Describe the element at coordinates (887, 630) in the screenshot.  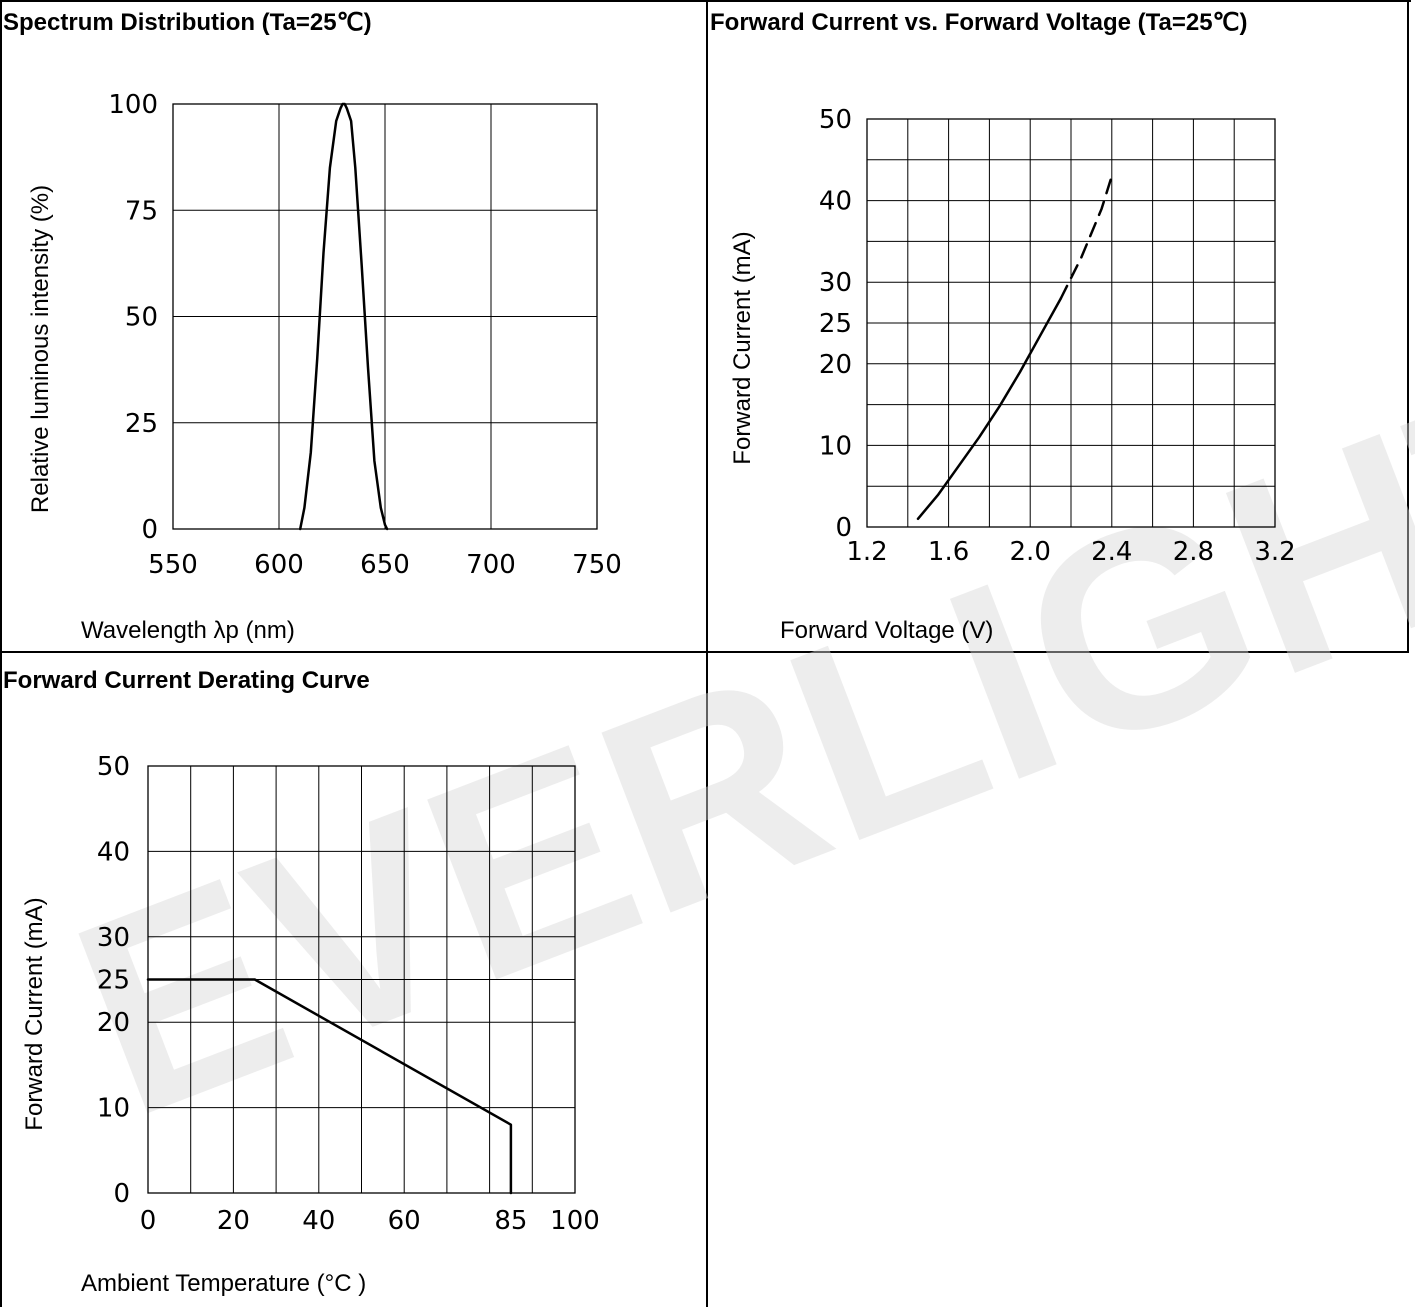
I see `iv-x-axis-label: Forward Voltage (V)` at that location.